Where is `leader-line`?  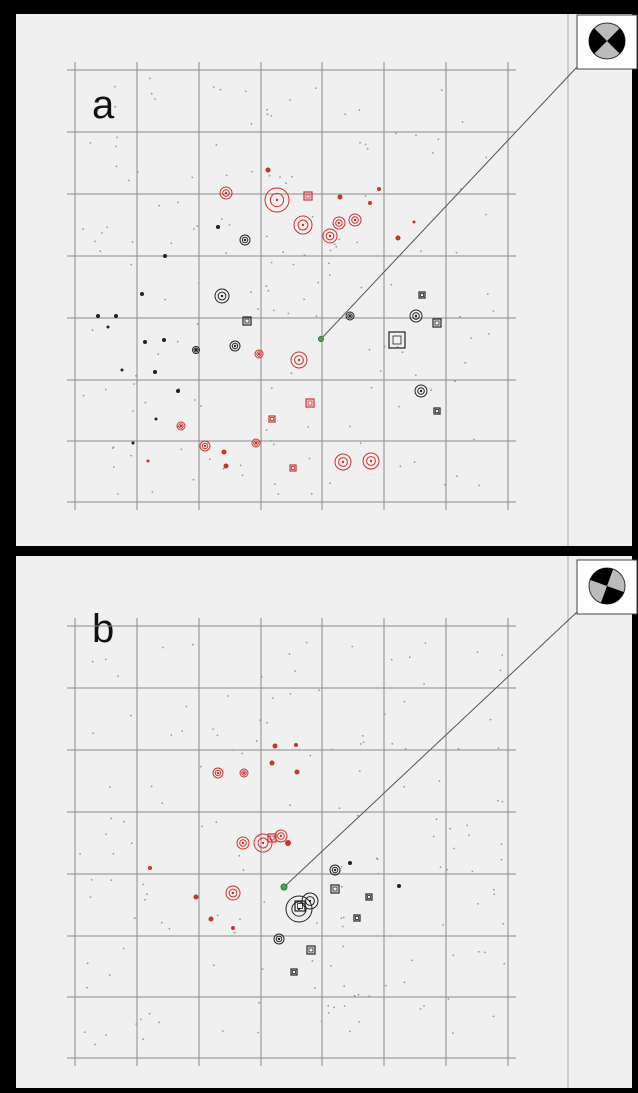 leader-line is located at coordinates (430, 749).